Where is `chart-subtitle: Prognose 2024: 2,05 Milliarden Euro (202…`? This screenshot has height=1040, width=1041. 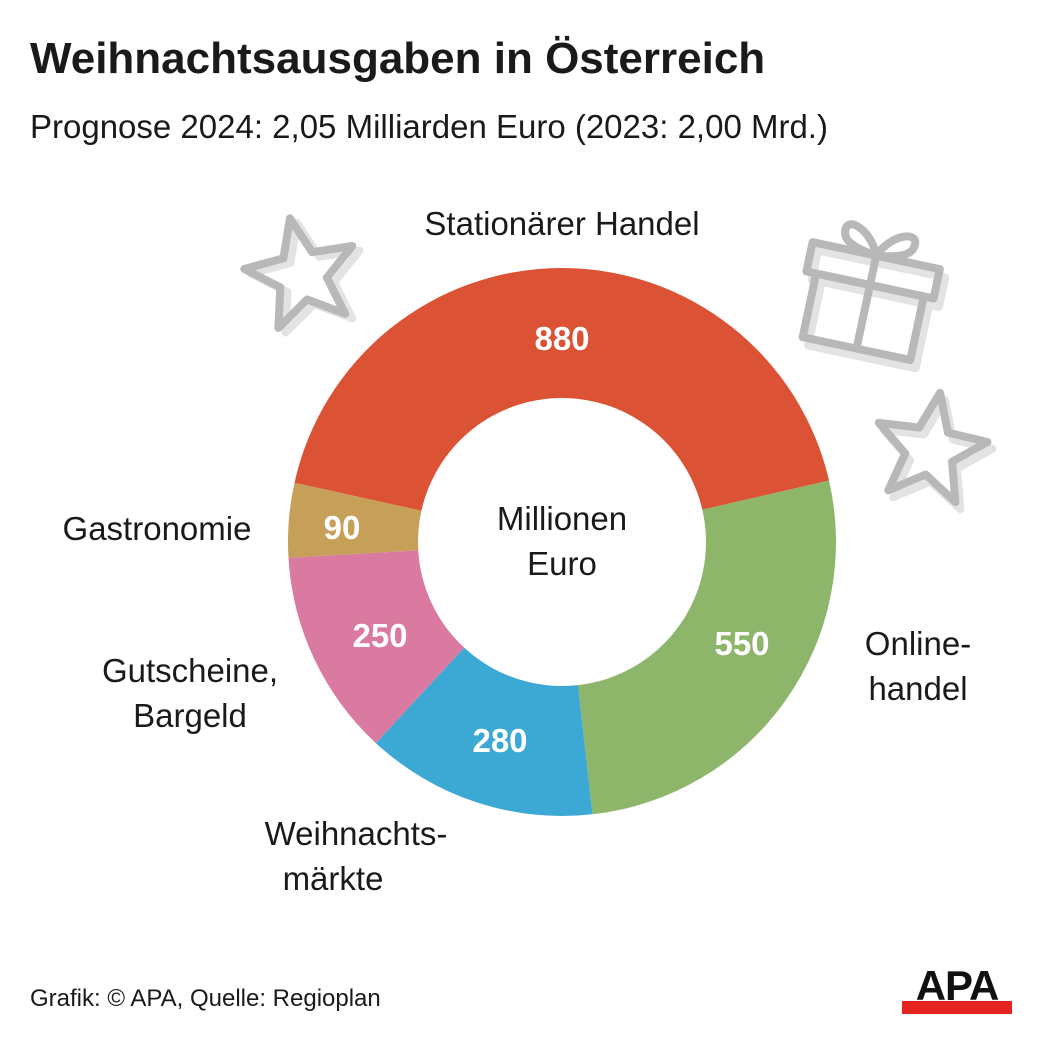
chart-subtitle: Prognose 2024: 2,05 Milliarden Euro (202… is located at coordinates (429, 126).